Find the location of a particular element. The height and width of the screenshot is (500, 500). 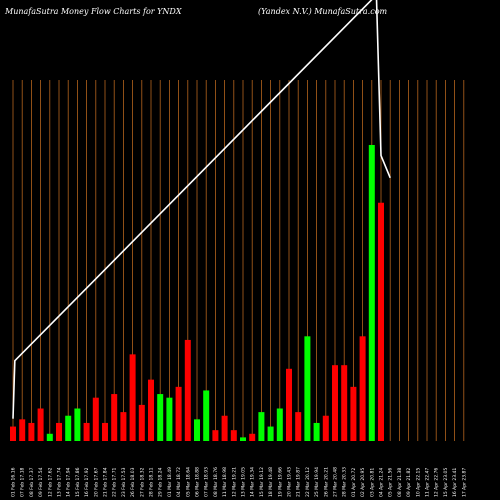

x-tick-label: 07 Mar 18.93 is located at coordinates (207, 482).